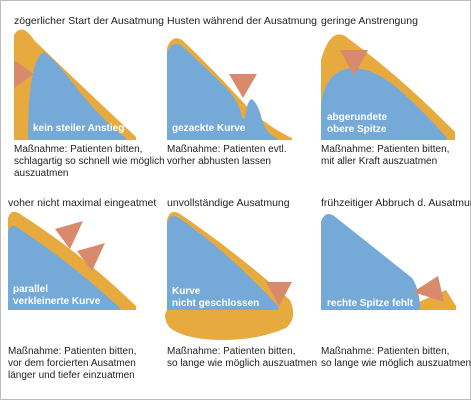 This screenshot has width=471, height=400. Describe the element at coordinates (82, 203) in the screenshot. I see `panel-title: voher nicht maximal eingeatmet` at that location.